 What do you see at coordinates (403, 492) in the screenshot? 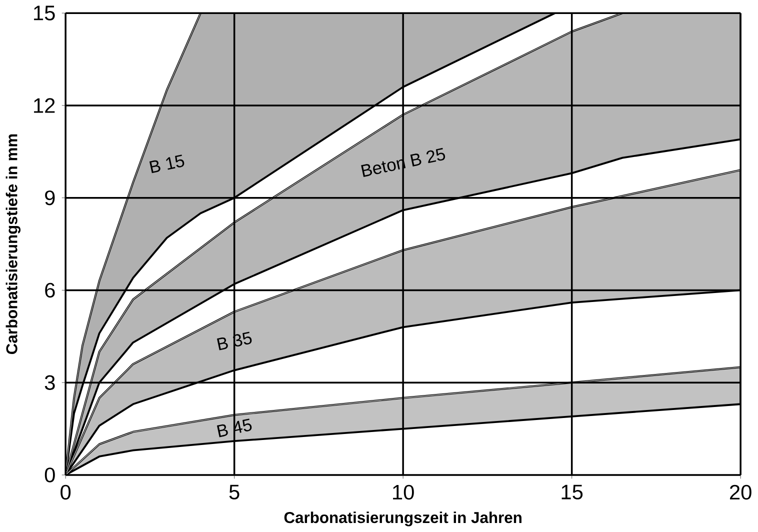
I see `x-tick-label: 10` at bounding box center [403, 492].